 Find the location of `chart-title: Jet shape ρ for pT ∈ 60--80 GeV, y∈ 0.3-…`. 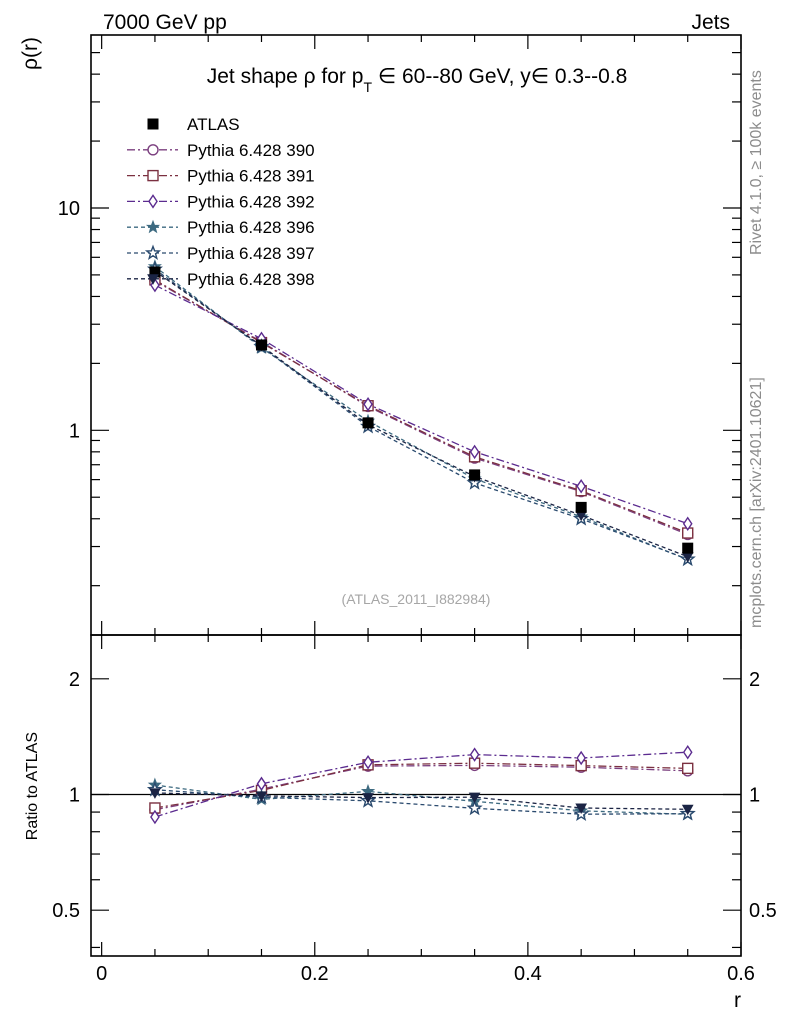

chart-title: Jet shape ρ for pT ∈ 60--80 GeV, y∈ 0.3-… is located at coordinates (417, 80).